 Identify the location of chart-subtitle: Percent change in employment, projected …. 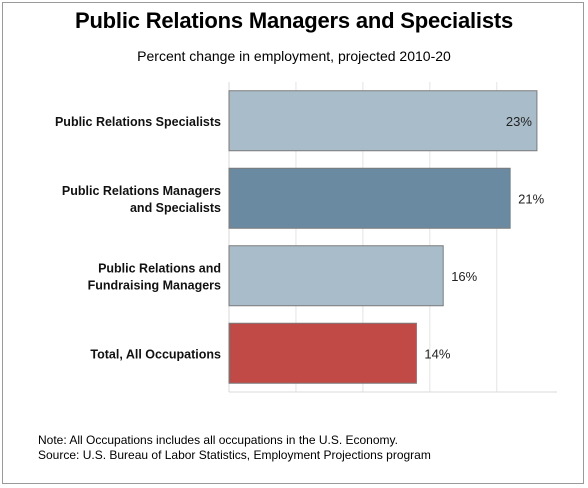
(294, 56).